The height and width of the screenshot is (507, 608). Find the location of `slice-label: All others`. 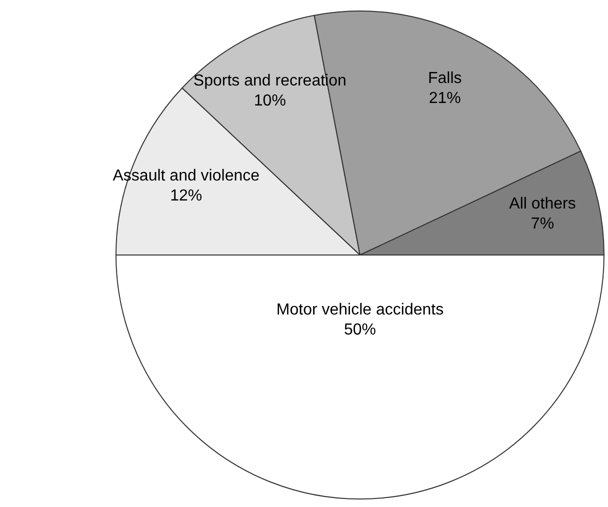

slice-label: All others is located at coordinates (542, 204).